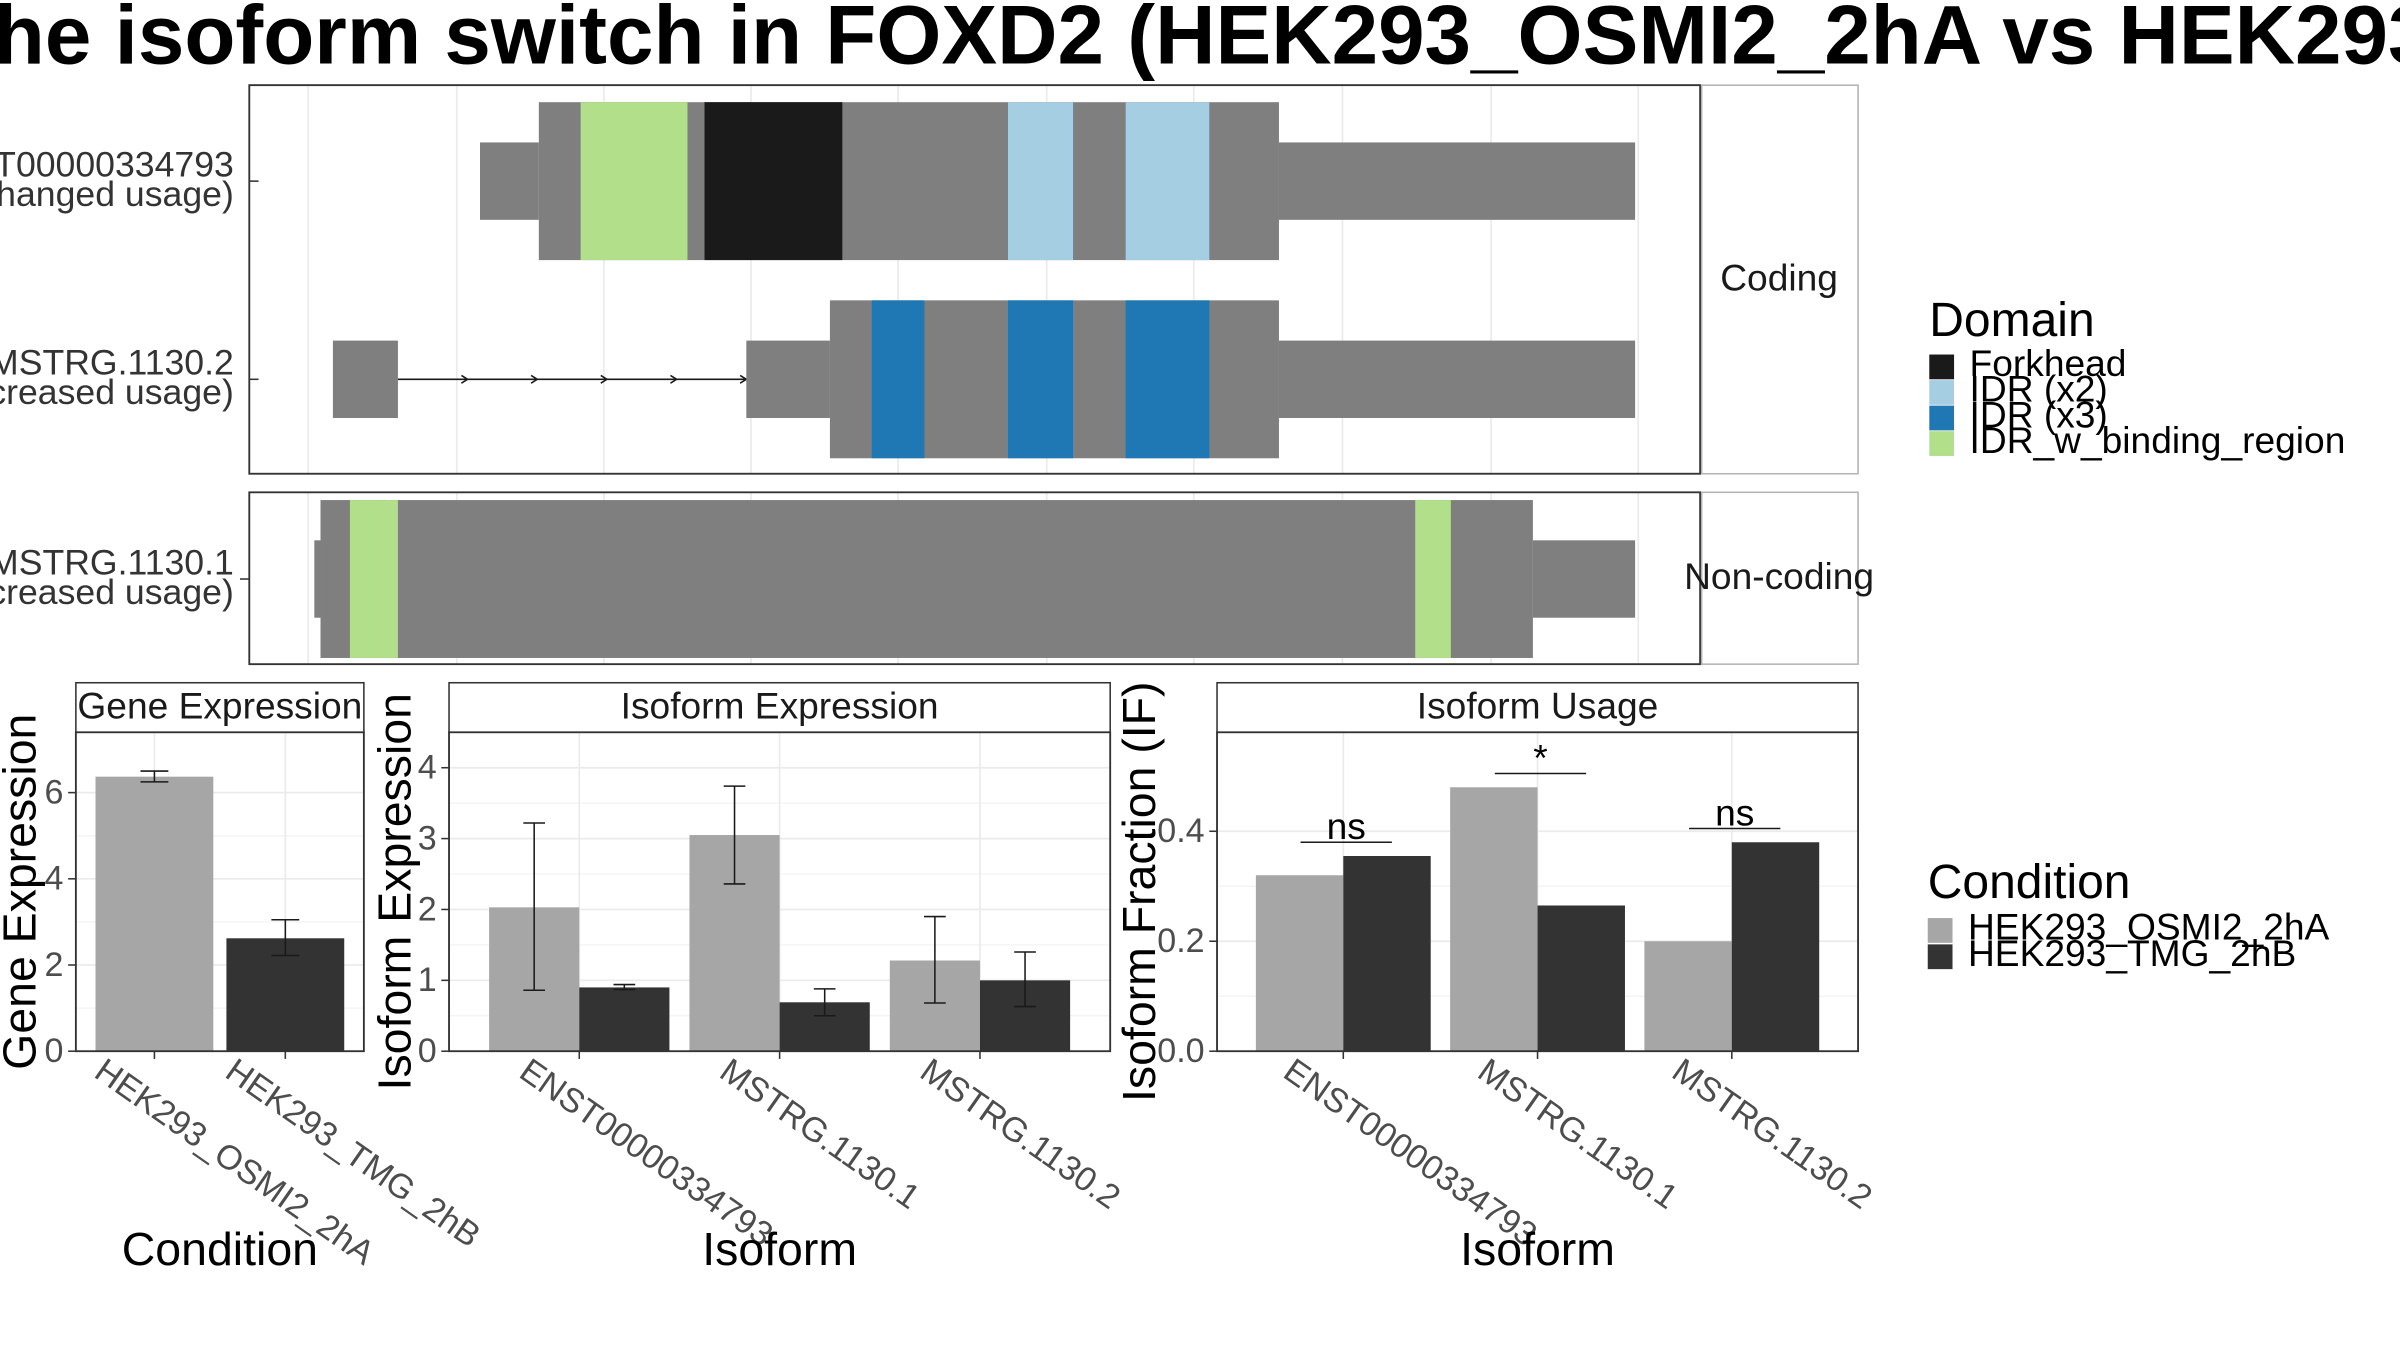 The image size is (2400, 1350). I want to click on coding-strip, so click(1779, 279).